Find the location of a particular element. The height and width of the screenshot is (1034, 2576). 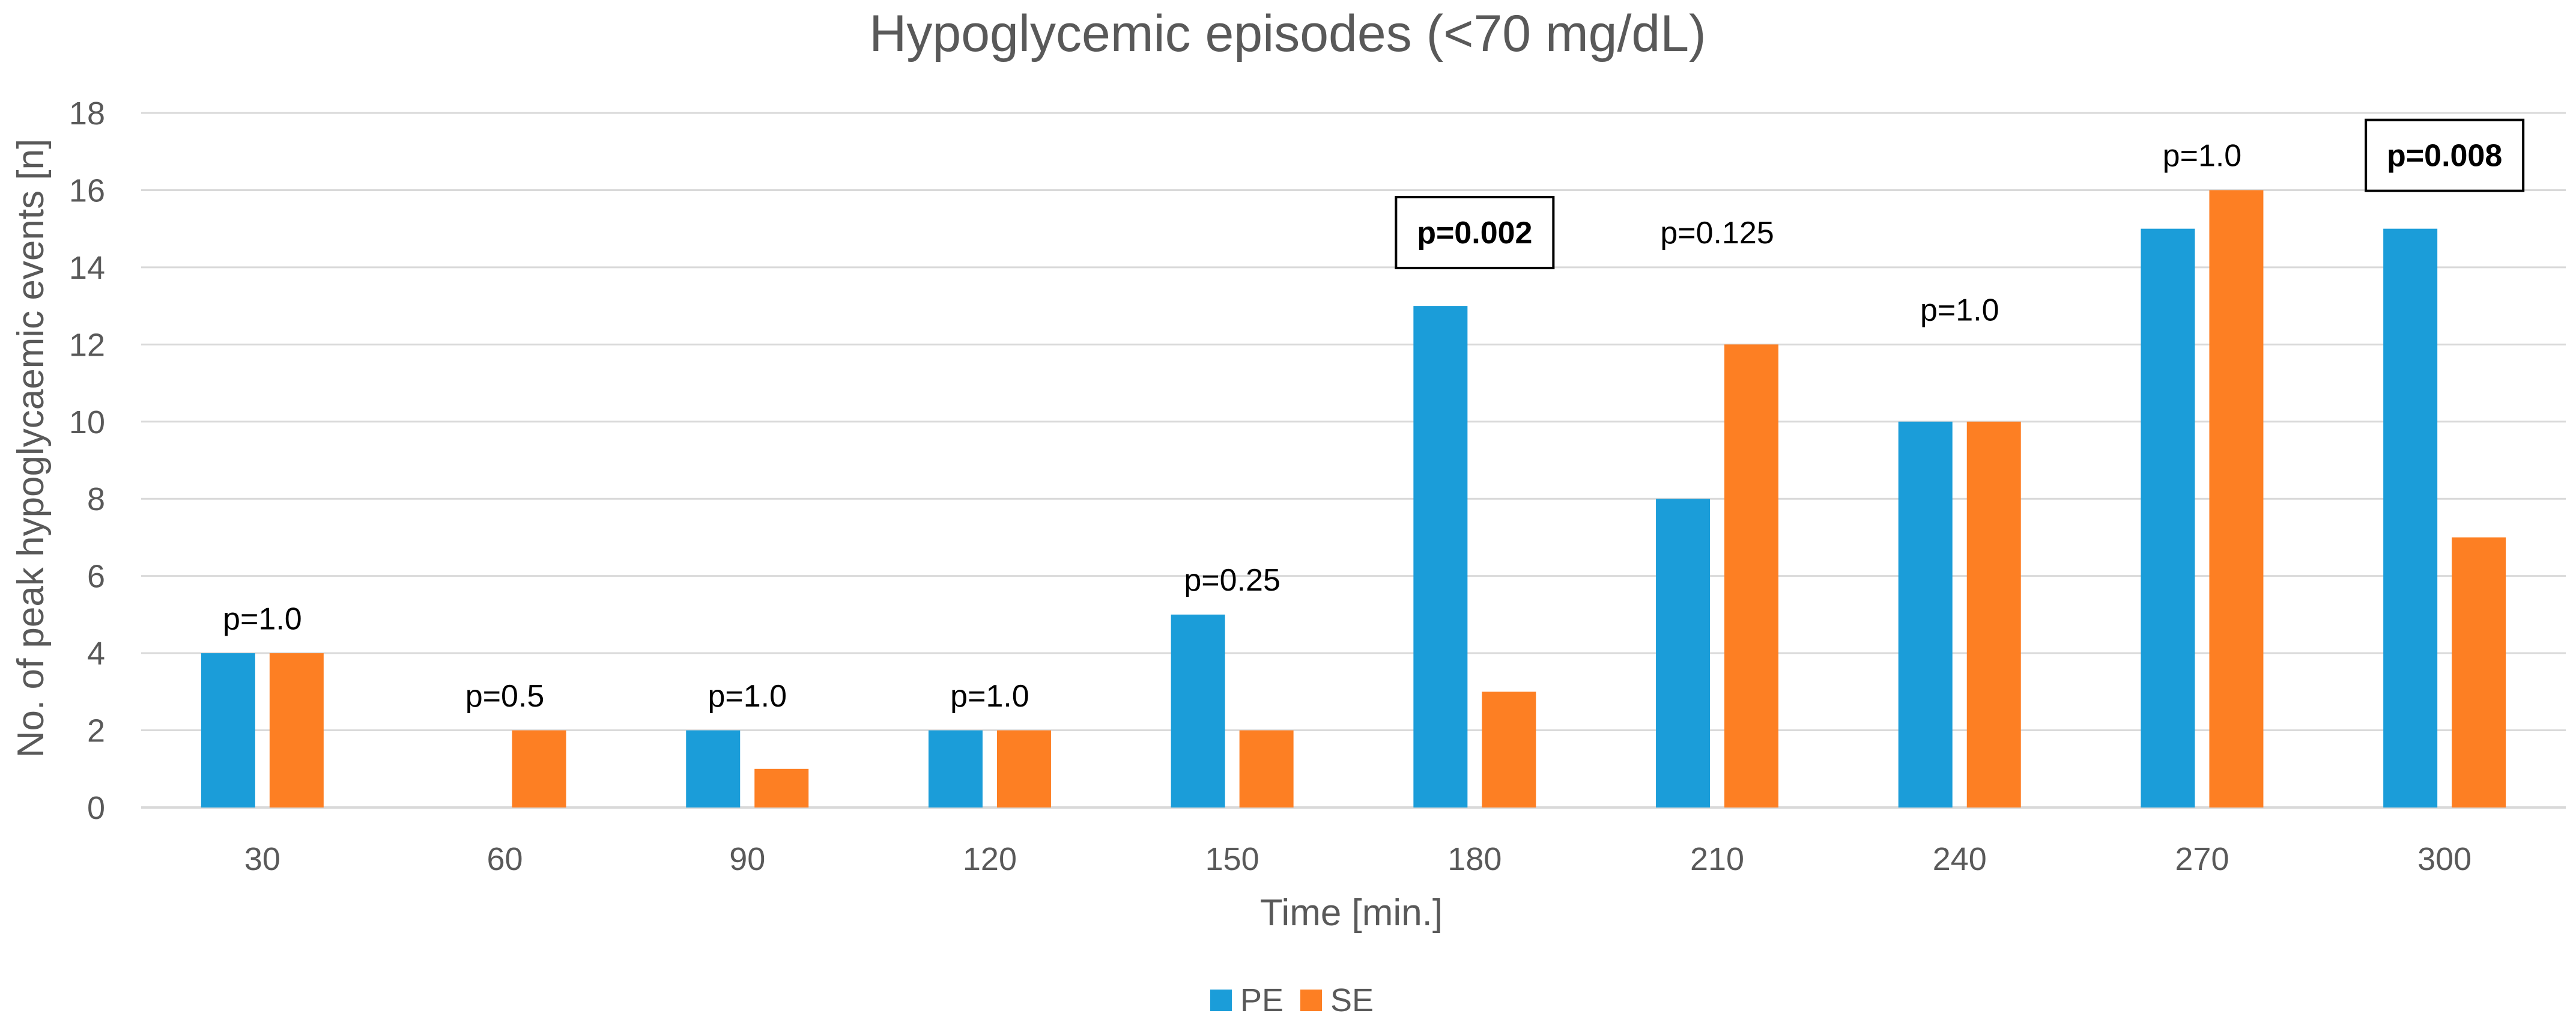

p-value-label: p=0.25 is located at coordinates (1232, 580).